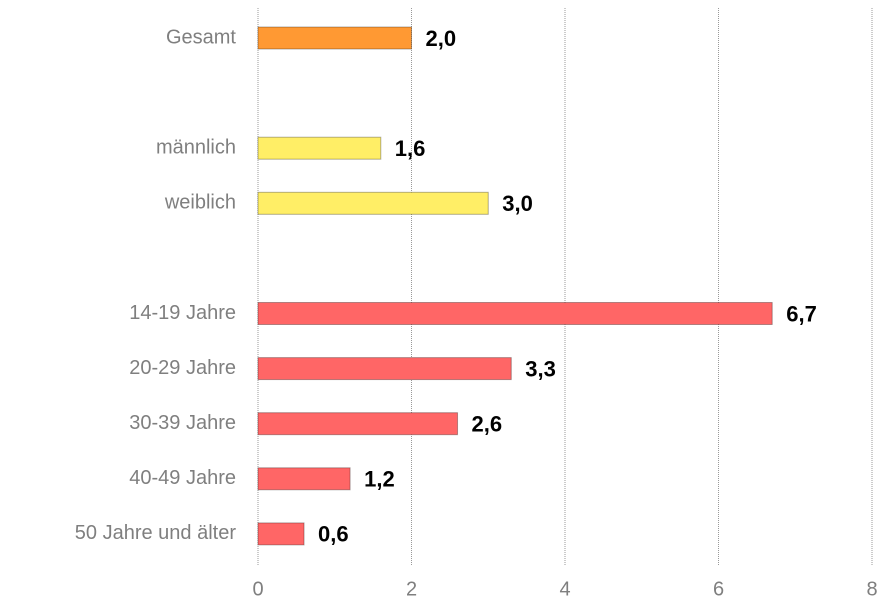  Describe the element at coordinates (182, 423) in the screenshot. I see `y-tick-label: 30-39 Jahre` at that location.